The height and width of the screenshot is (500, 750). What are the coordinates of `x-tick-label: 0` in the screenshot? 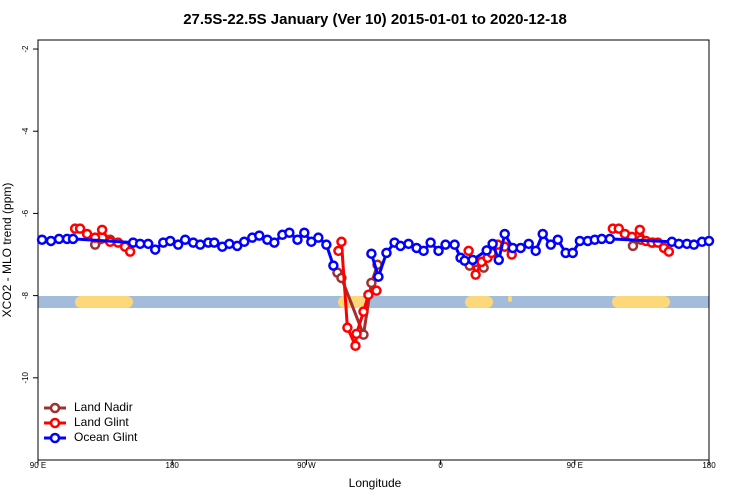 It's located at (440, 465).